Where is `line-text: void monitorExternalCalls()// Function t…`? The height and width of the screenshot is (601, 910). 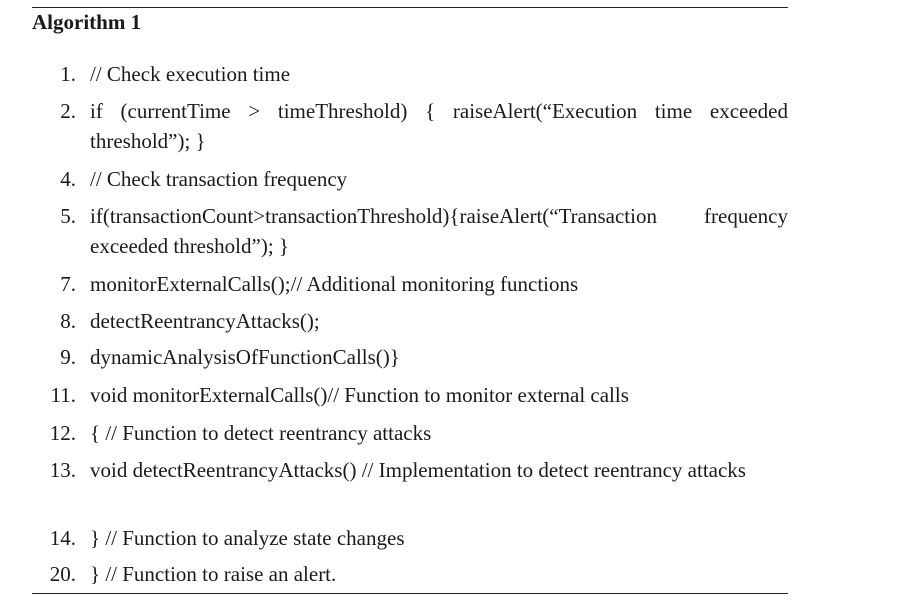 line-text: void monitorExternalCalls()// Function t… is located at coordinates (359, 395).